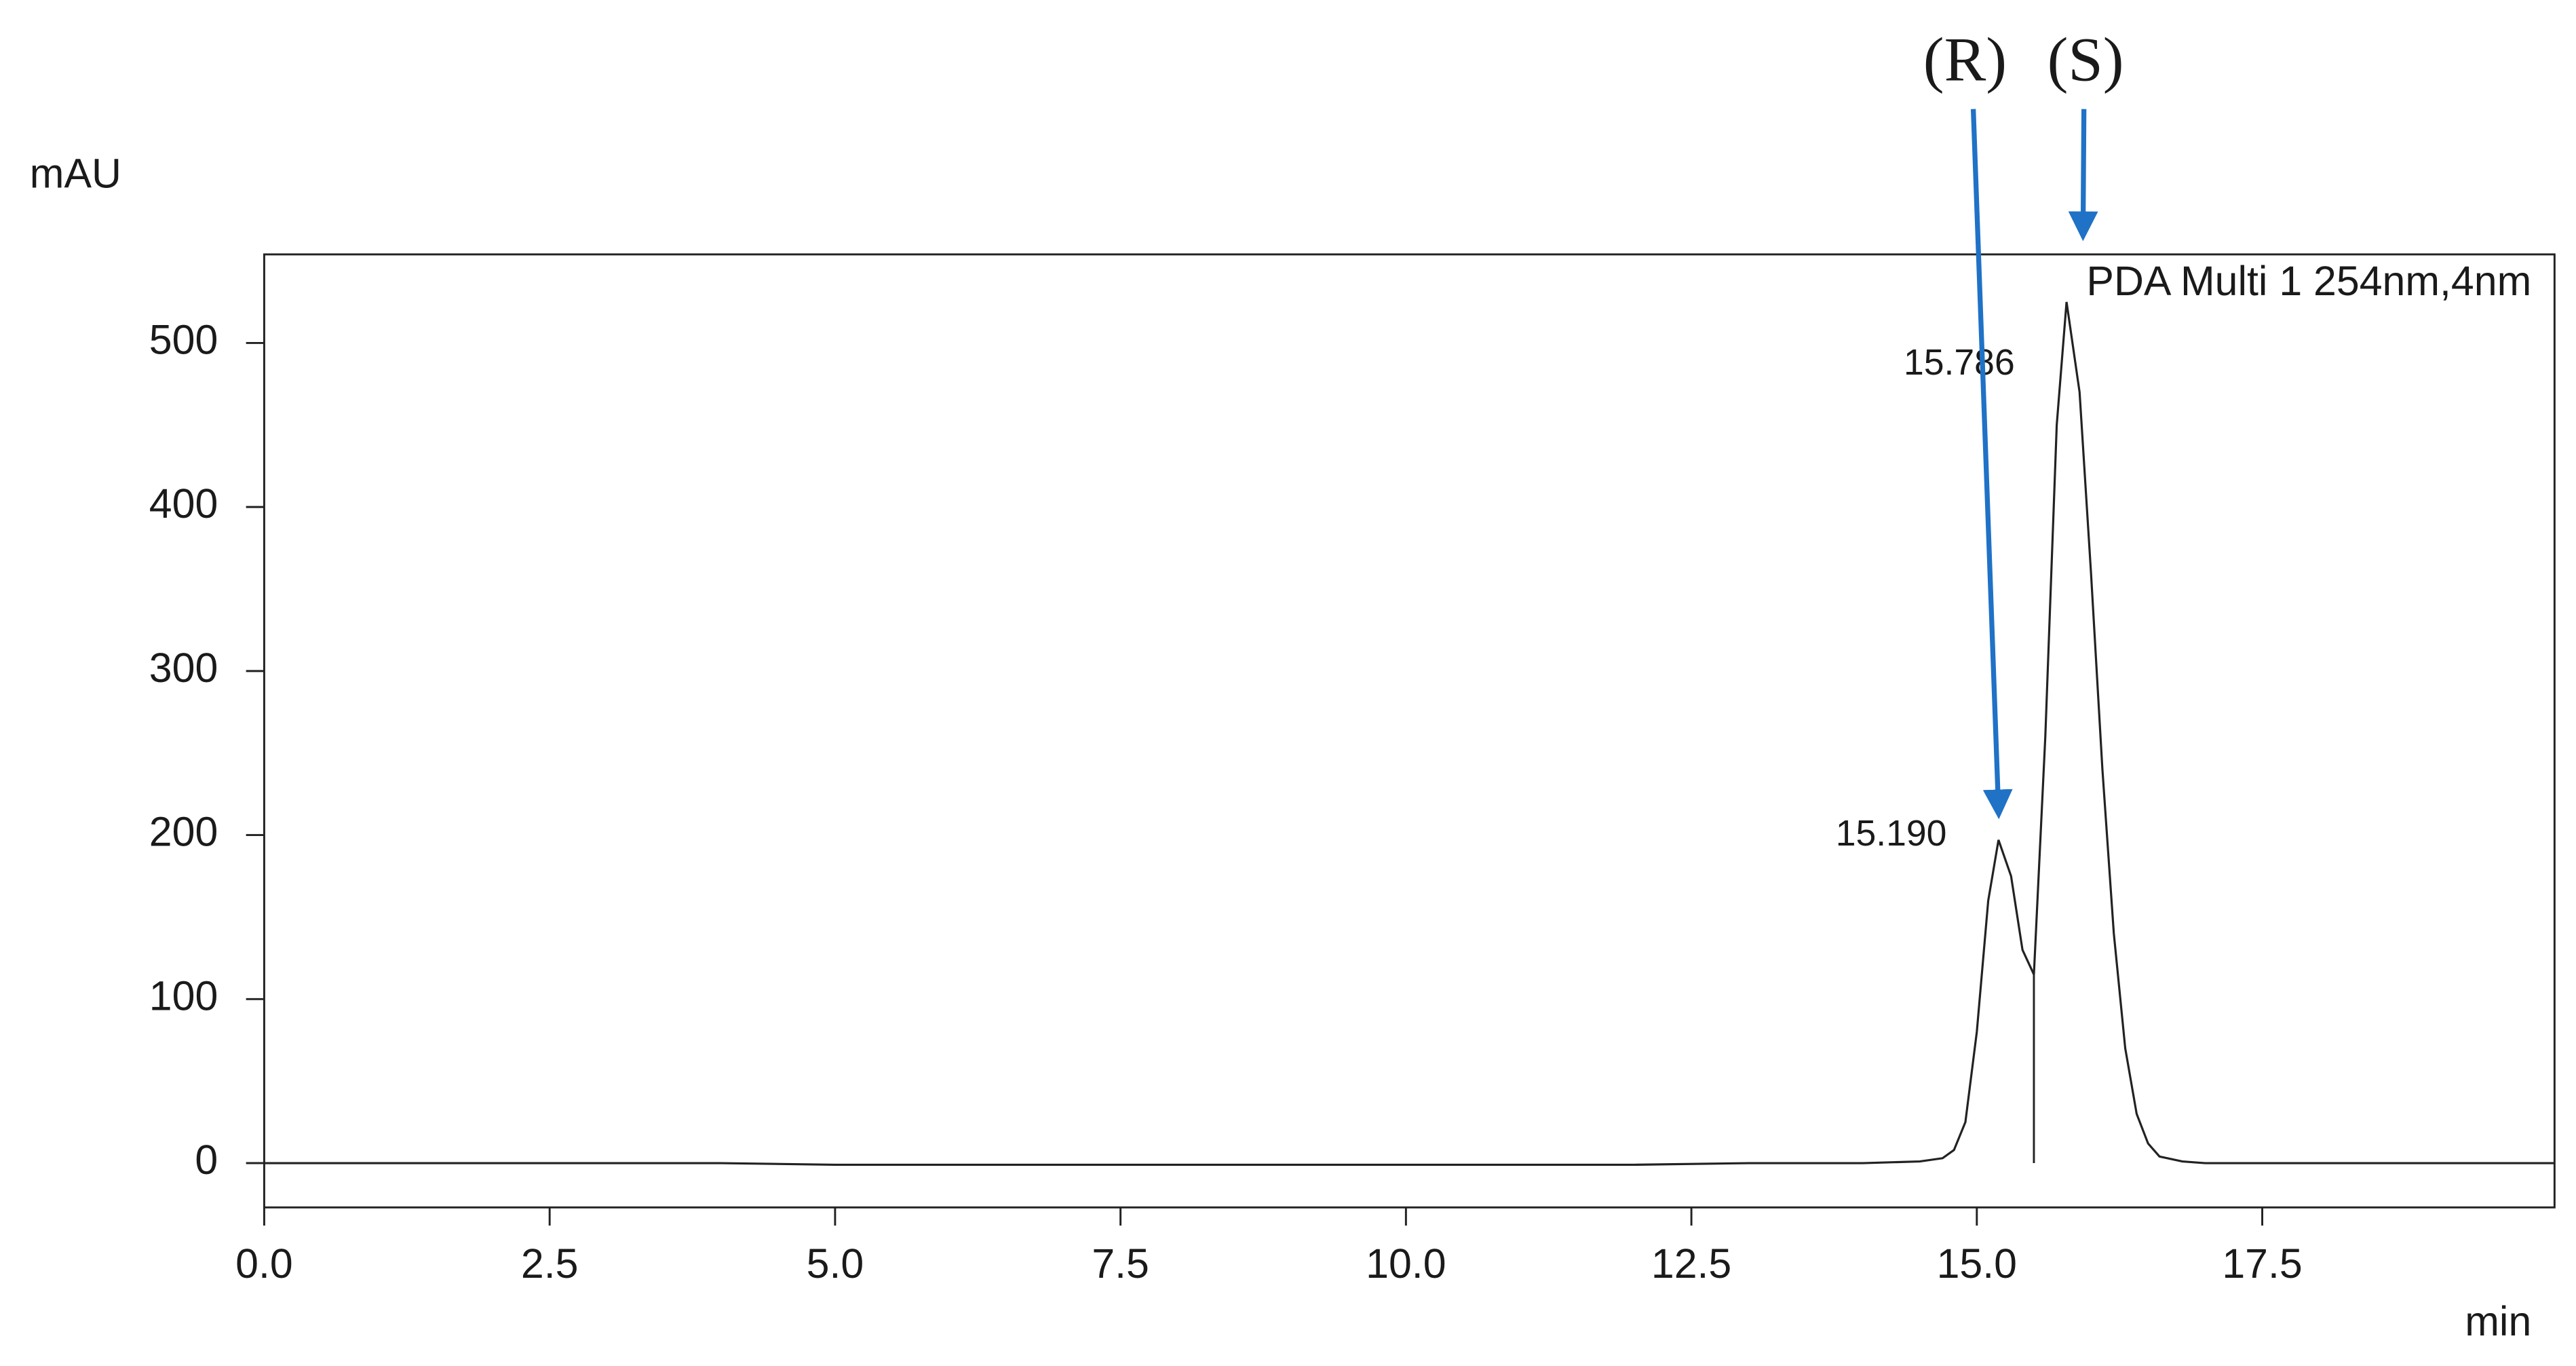 Image resolution: width=2576 pixels, height=1366 pixels. Describe the element at coordinates (183, 668) in the screenshot. I see `y-tick-label: 300` at that location.